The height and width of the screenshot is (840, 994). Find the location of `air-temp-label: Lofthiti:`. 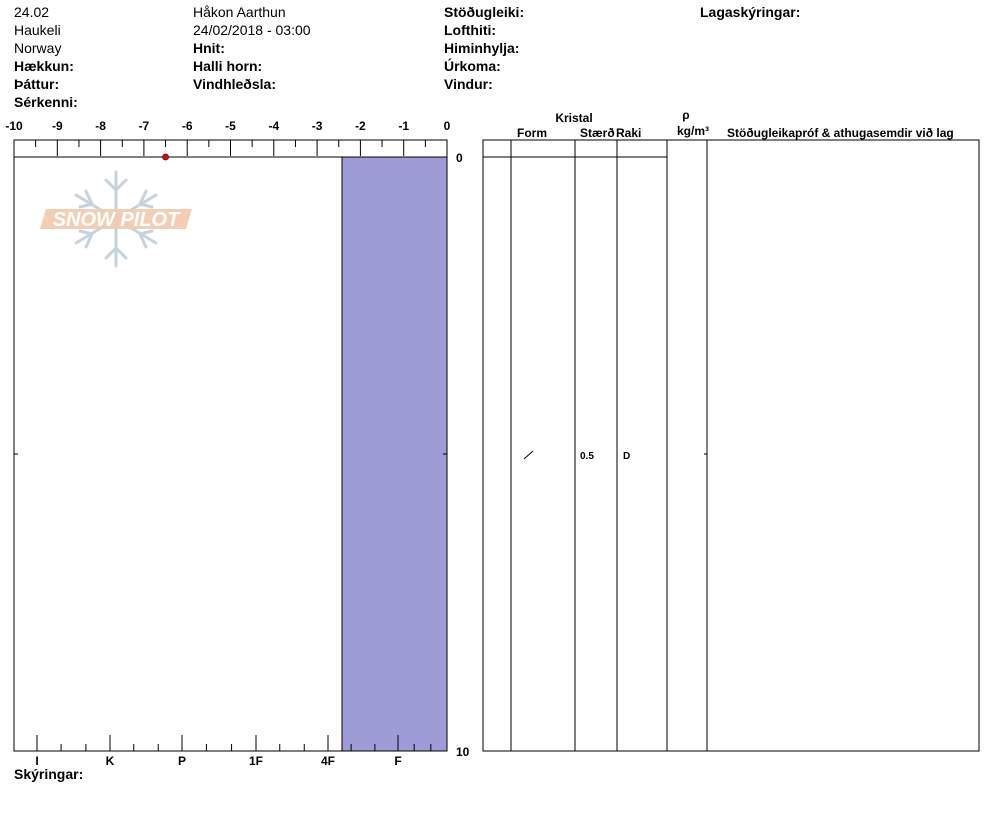

air-temp-label: Lofthiti: is located at coordinates (470, 30).